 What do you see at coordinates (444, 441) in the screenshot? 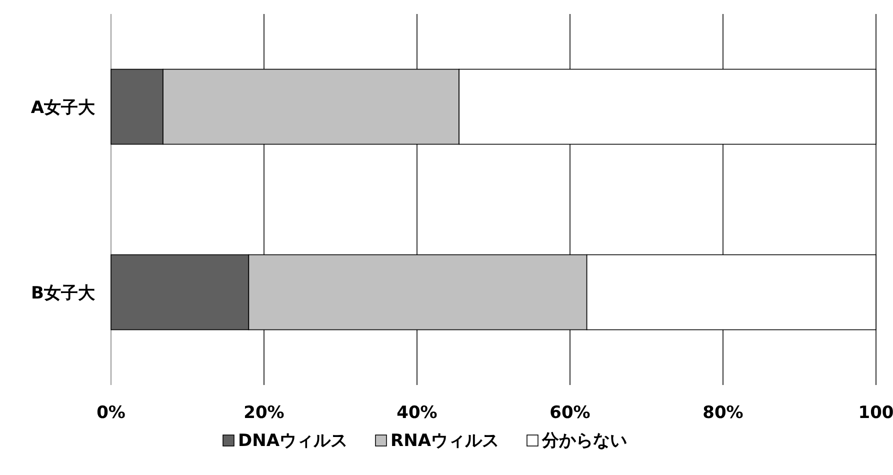
I see `legend-label: RNAウィルス` at bounding box center [444, 441].